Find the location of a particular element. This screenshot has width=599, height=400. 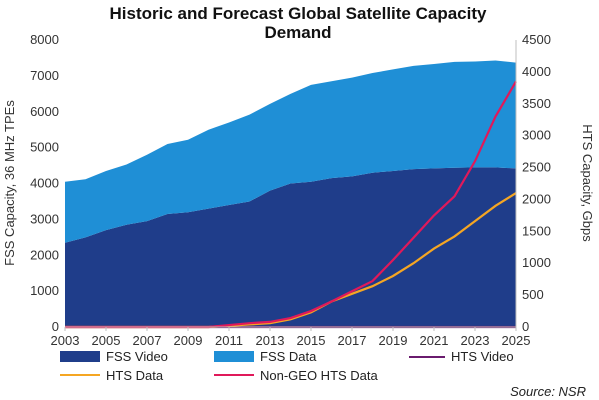

legend-label-fss-data: FSS Data is located at coordinates (288, 356).